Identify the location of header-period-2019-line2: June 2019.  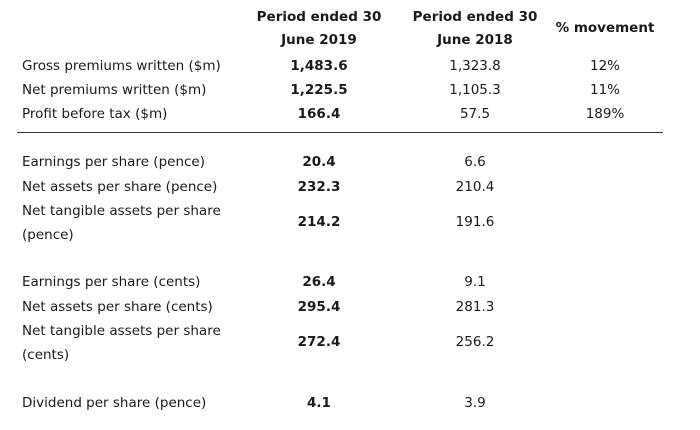
(319, 40).